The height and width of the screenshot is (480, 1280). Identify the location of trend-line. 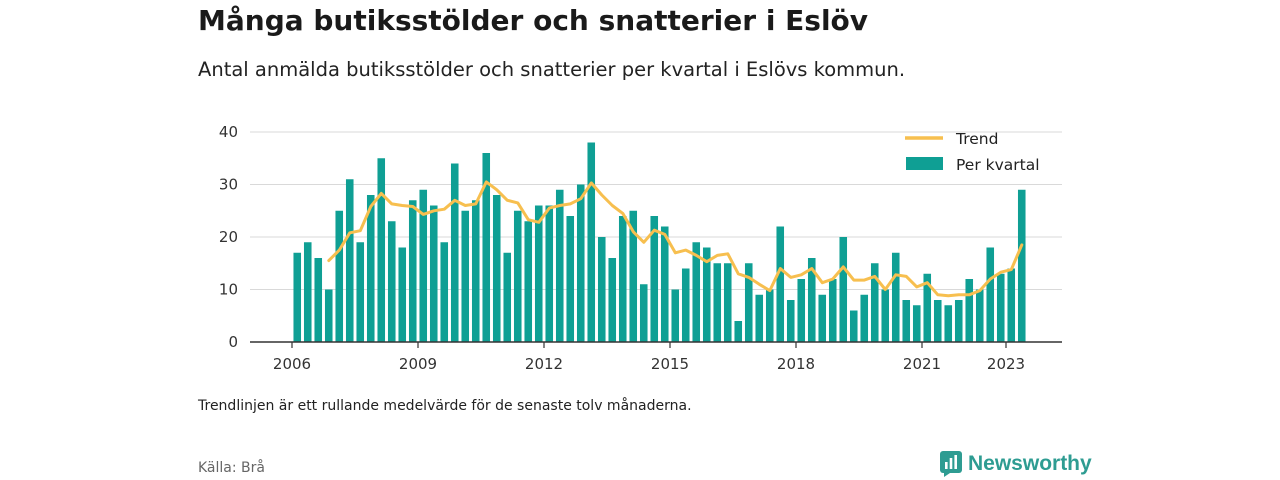
(675, 239).